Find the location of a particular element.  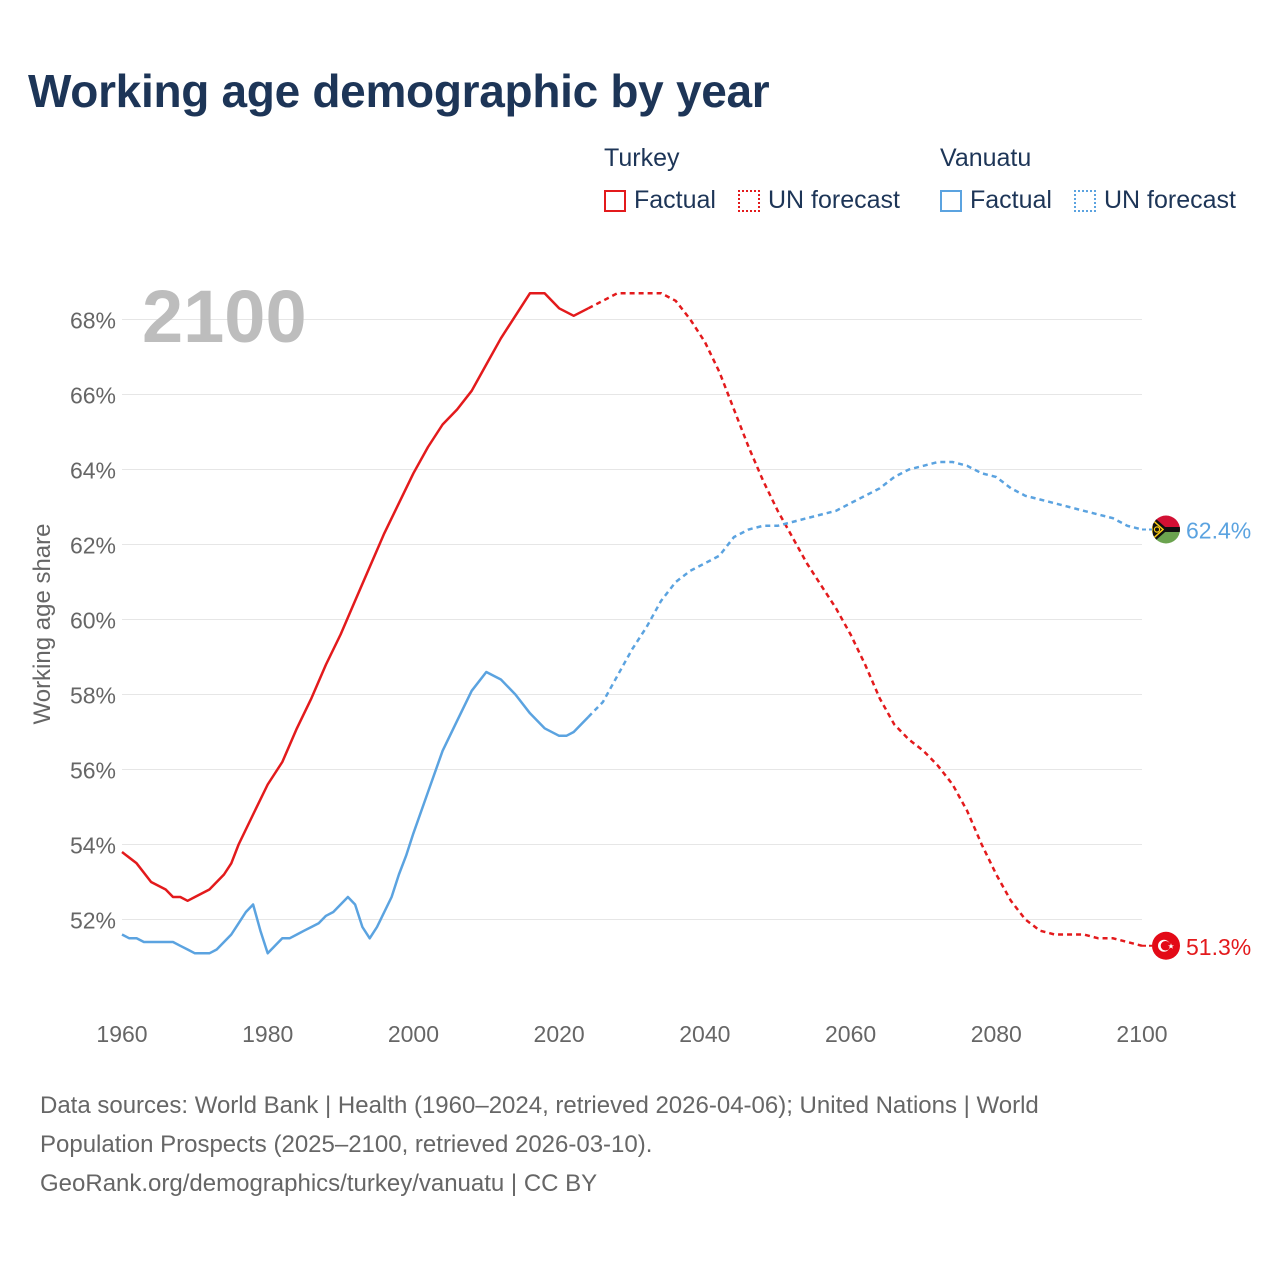

legend-vanuatu-factual: Factual is located at coordinates (996, 200).